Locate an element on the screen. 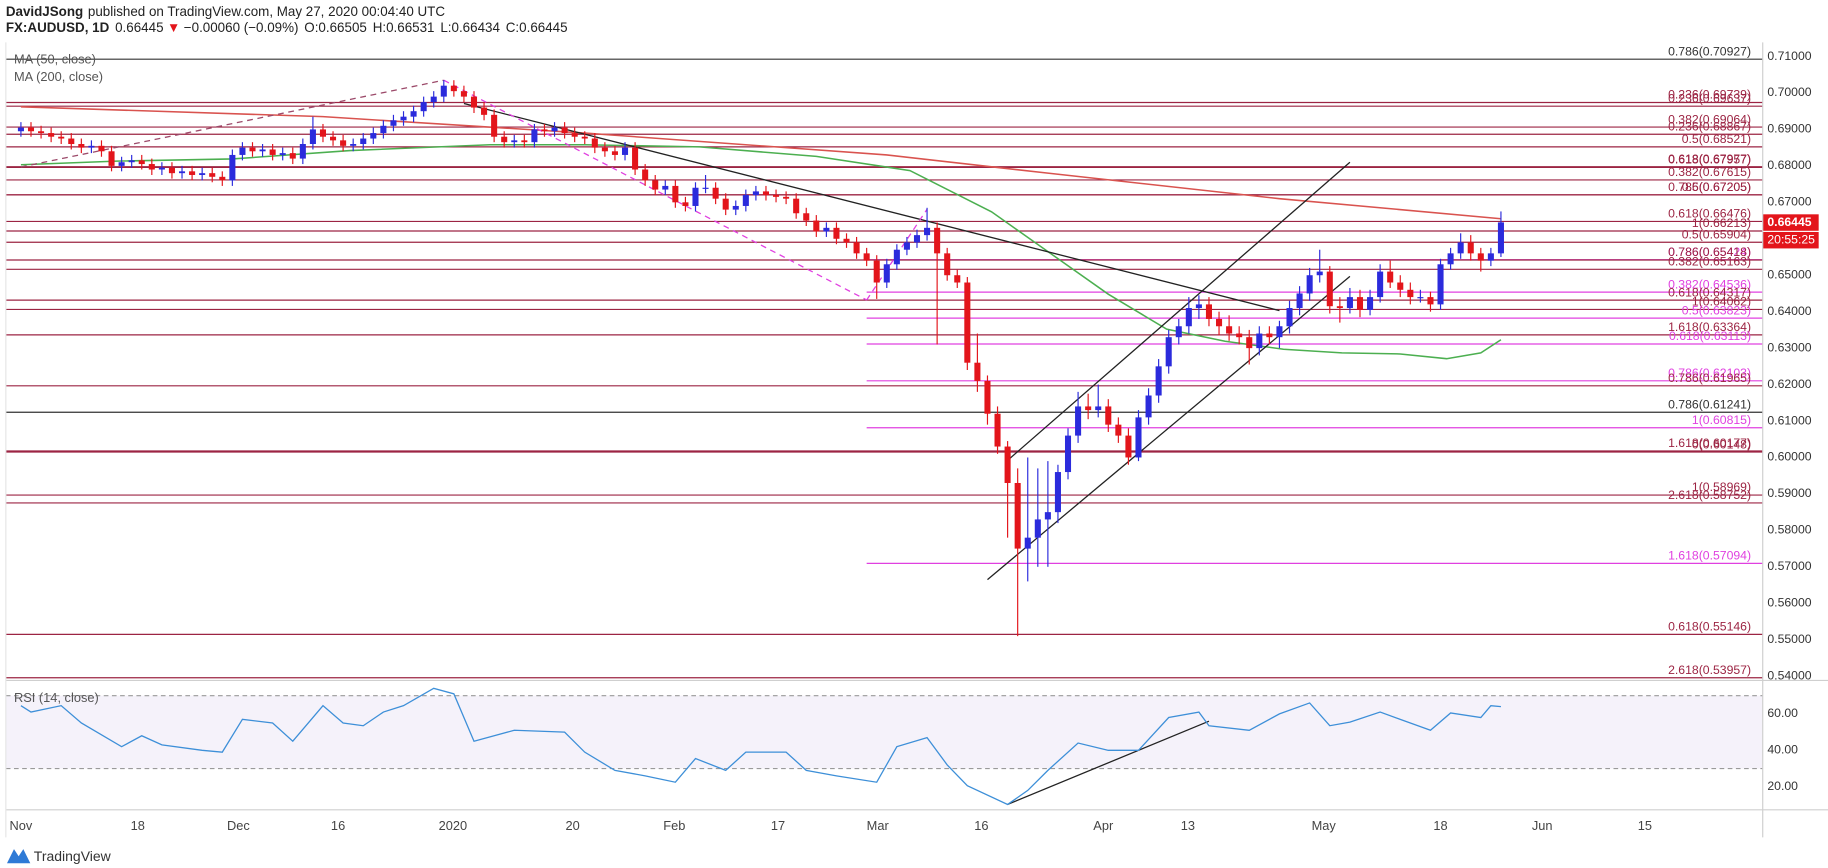  fib-label: 0.382(0.67615) is located at coordinates (1709, 172).